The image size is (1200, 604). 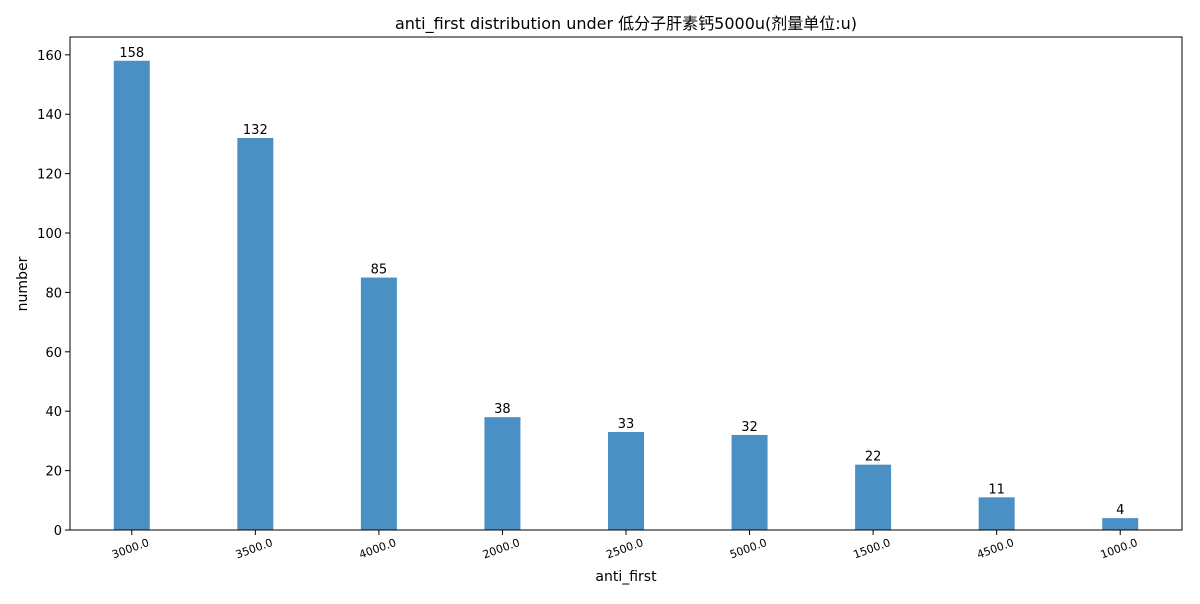 What do you see at coordinates (379, 270) in the screenshot?
I see `bar-value-label: 85` at bounding box center [379, 270].